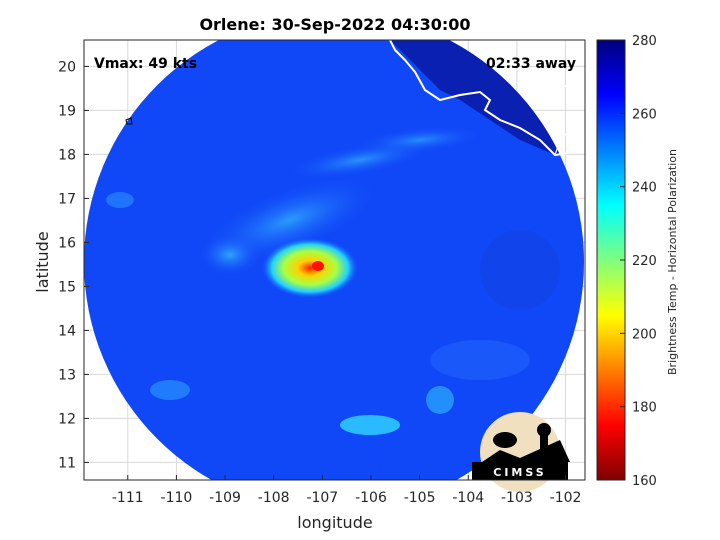 This screenshot has height=540, width=720. I want to click on colorbar-ticks: 160 180 200 220 240 260 280, so click(638, 261).